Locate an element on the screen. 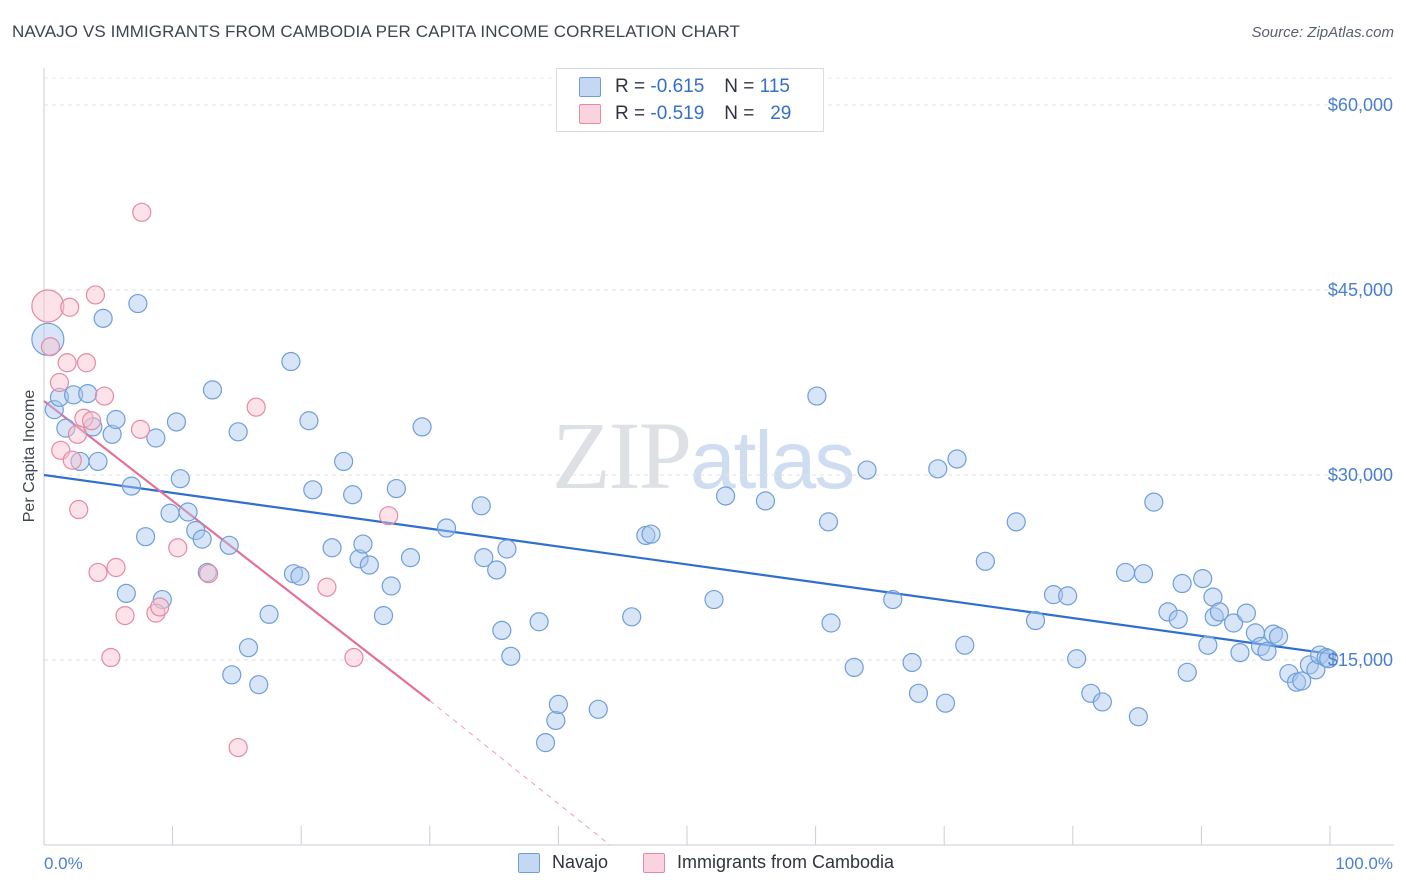  n-value: 29 is located at coordinates (781, 113).